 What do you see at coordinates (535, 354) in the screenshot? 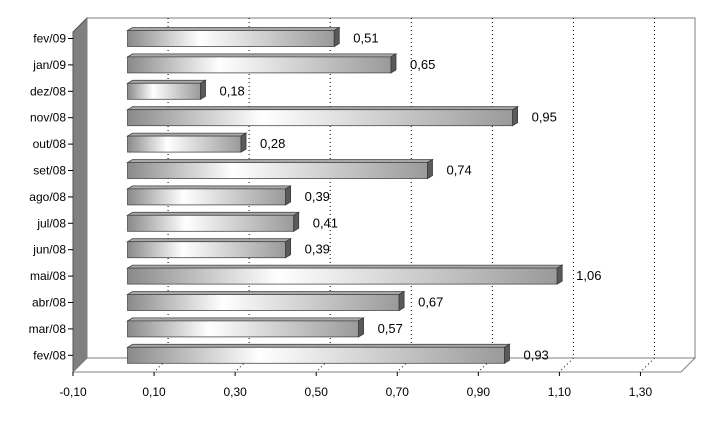
I see `data-label: 0,93` at bounding box center [535, 354].